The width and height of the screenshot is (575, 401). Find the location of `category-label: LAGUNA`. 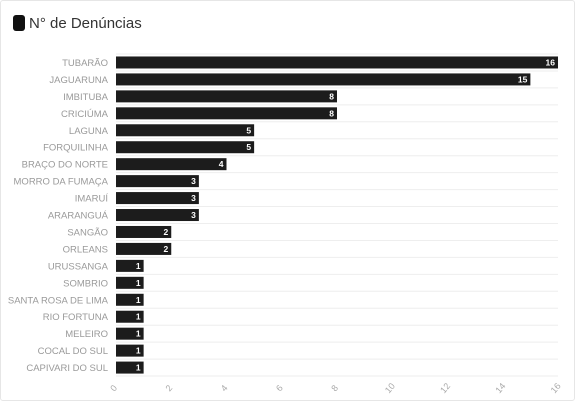

category-label: LAGUNA is located at coordinates (89, 131).